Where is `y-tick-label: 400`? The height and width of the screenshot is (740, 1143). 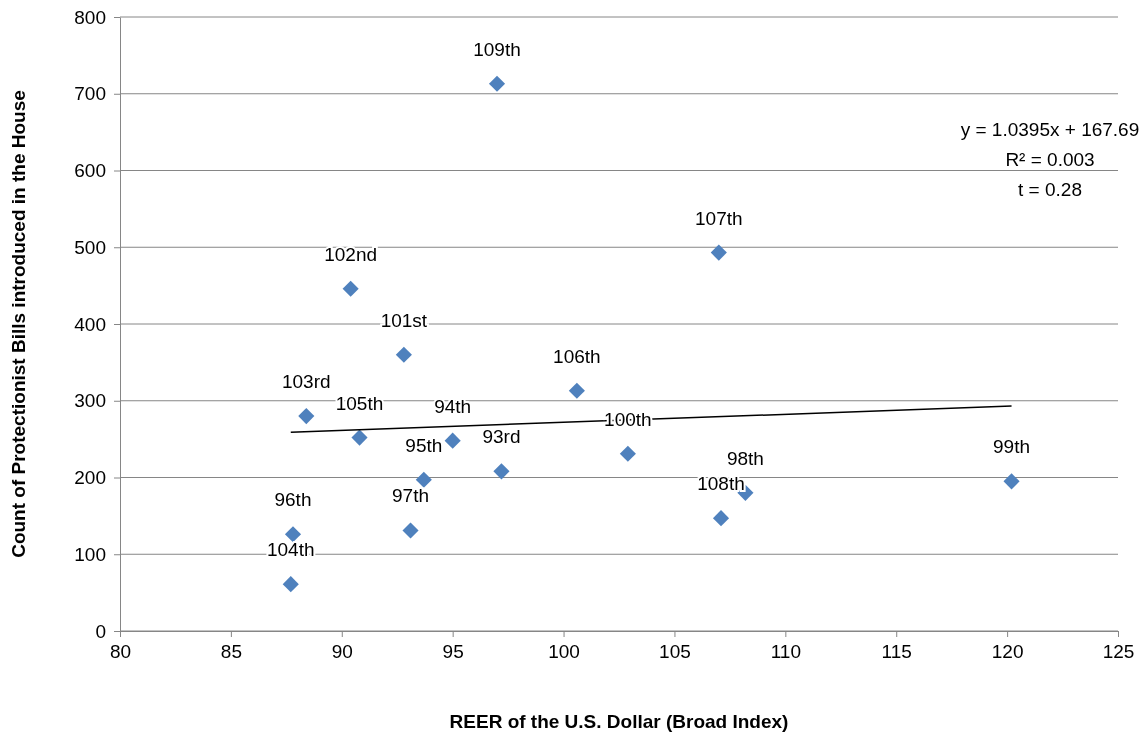
y-tick-label: 400 is located at coordinates (90, 324).